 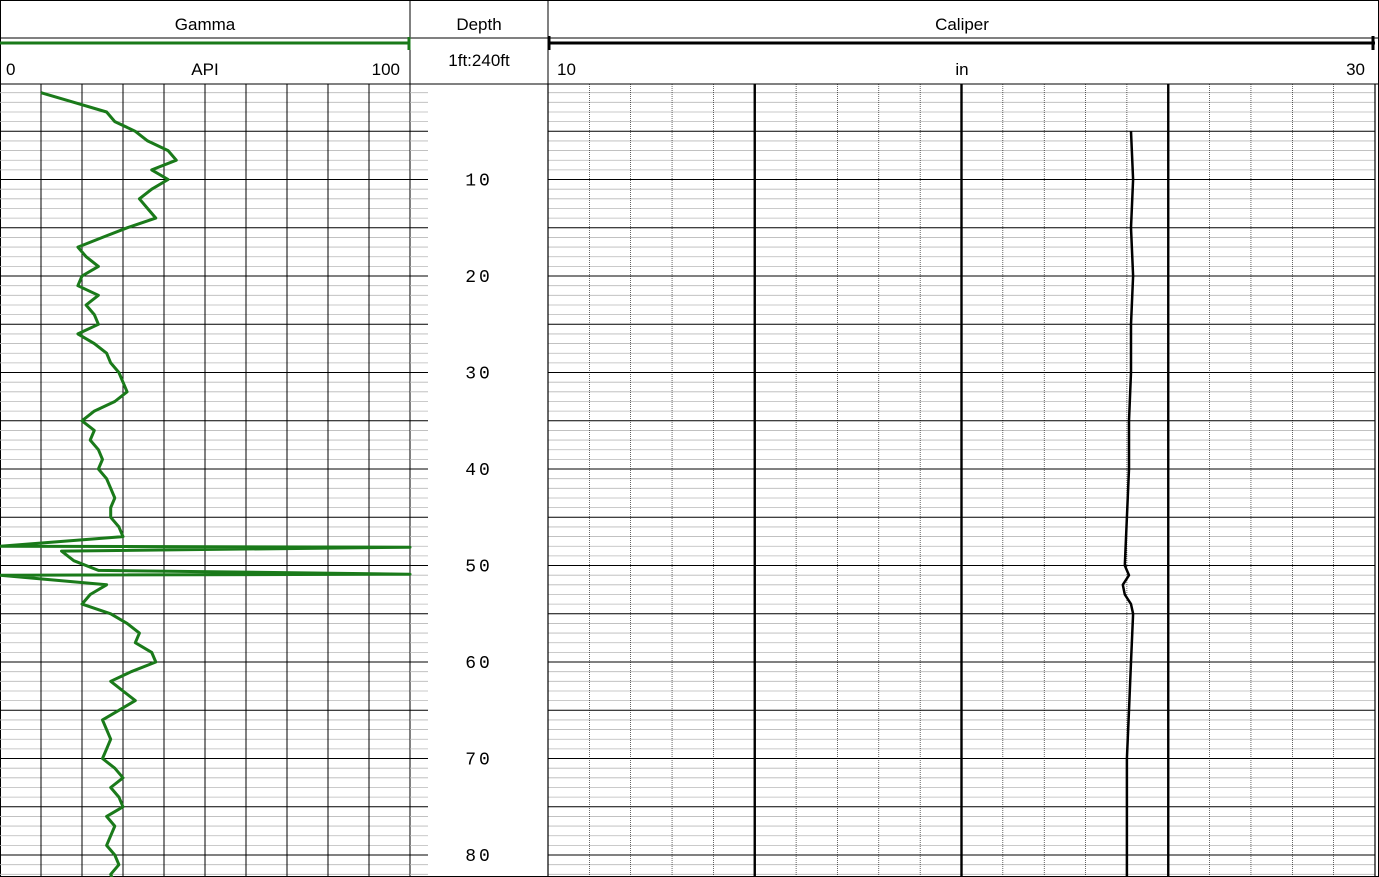 What do you see at coordinates (478, 24) in the screenshot?
I see `depth-track-title: Depth` at bounding box center [478, 24].